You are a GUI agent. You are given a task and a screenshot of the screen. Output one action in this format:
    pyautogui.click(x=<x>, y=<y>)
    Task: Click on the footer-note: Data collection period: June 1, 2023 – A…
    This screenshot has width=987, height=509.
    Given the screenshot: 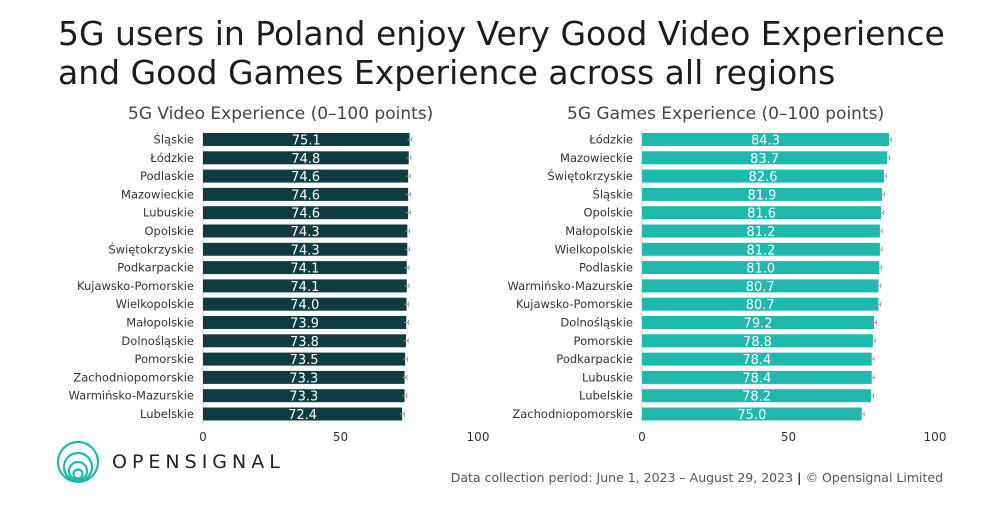 What is the action you would take?
    pyautogui.click(x=697, y=477)
    